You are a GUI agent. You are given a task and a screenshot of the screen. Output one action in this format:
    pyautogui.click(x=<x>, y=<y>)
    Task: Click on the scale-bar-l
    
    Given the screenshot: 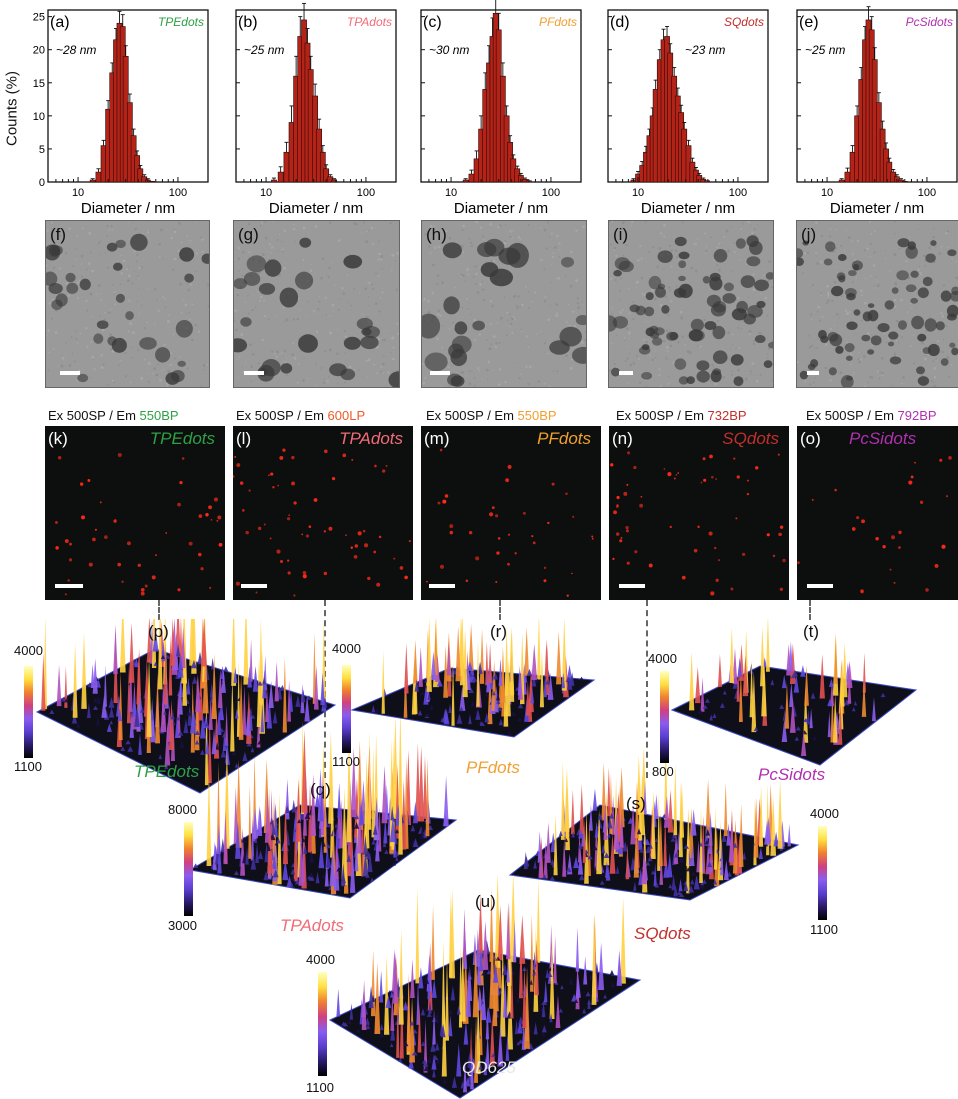 What is the action you would take?
    pyautogui.click(x=254, y=586)
    